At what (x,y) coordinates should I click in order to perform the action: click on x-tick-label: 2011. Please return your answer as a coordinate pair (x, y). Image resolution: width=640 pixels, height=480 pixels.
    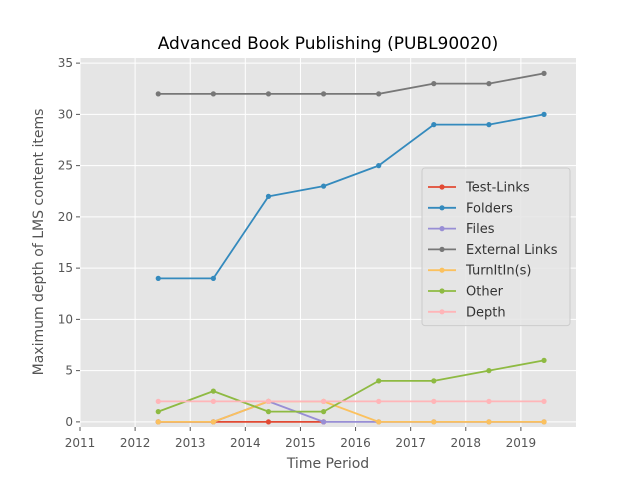
    Looking at the image, I should click on (80, 443).